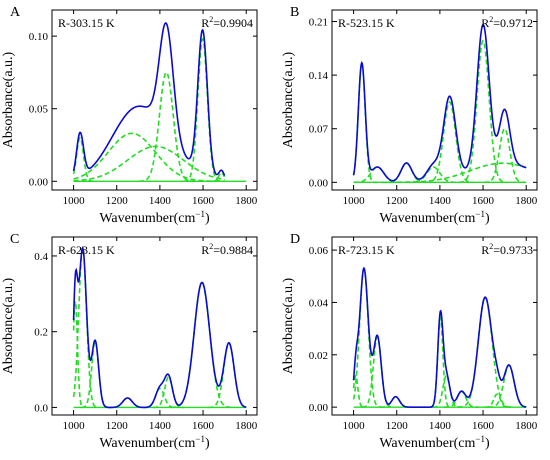  I want to click on r-squared-value: =0.9884, so click(233, 250).